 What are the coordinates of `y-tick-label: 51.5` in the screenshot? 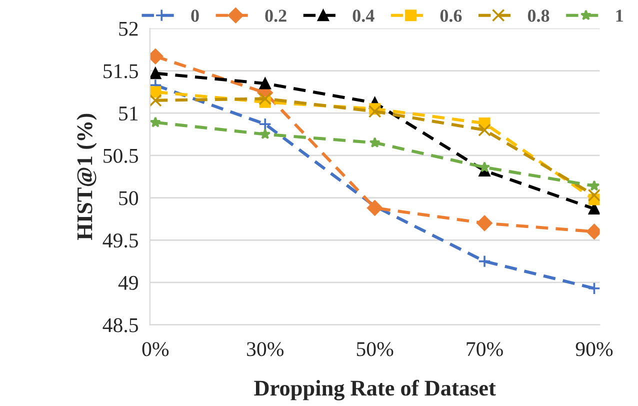 It's located at (121, 71).